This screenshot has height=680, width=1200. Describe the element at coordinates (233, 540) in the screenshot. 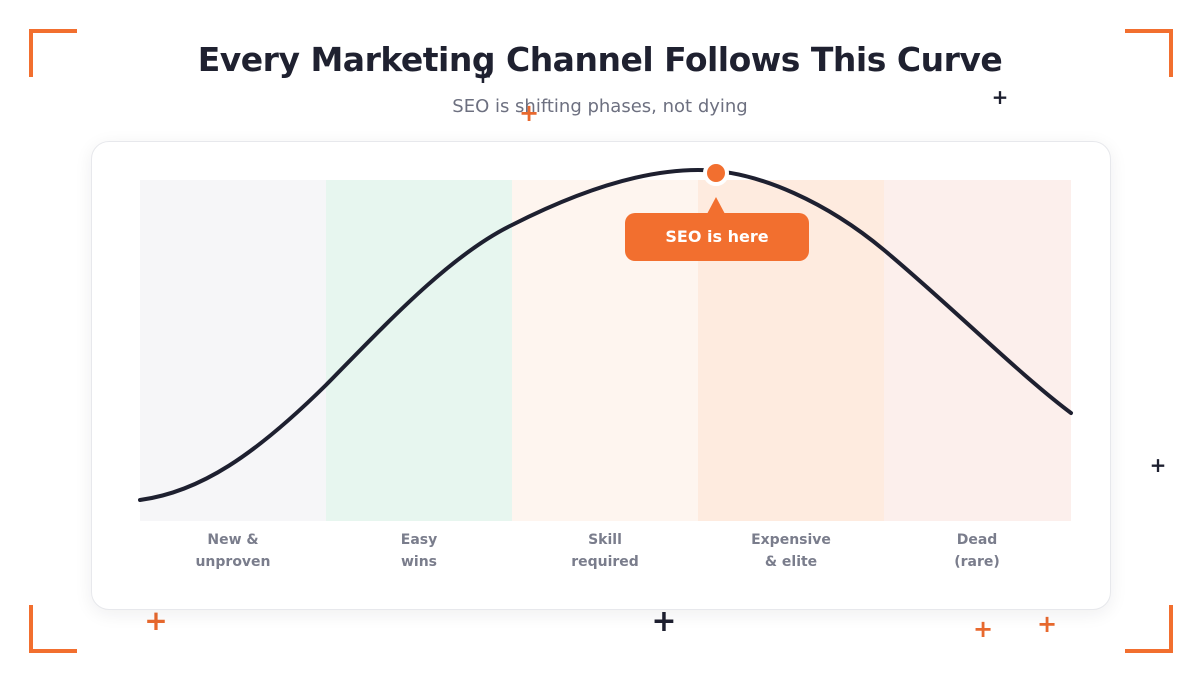

I see `phase-label-line: New &` at that location.